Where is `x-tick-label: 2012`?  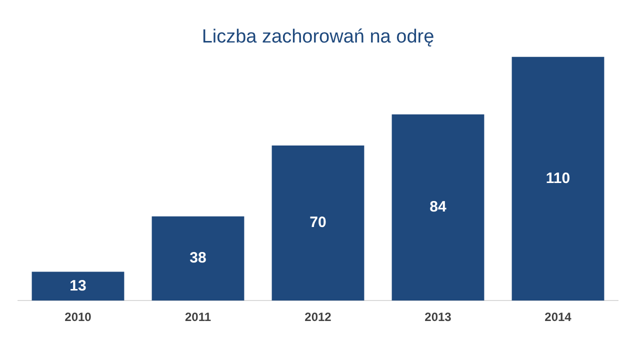 x-tick-label: 2012 is located at coordinates (318, 317).